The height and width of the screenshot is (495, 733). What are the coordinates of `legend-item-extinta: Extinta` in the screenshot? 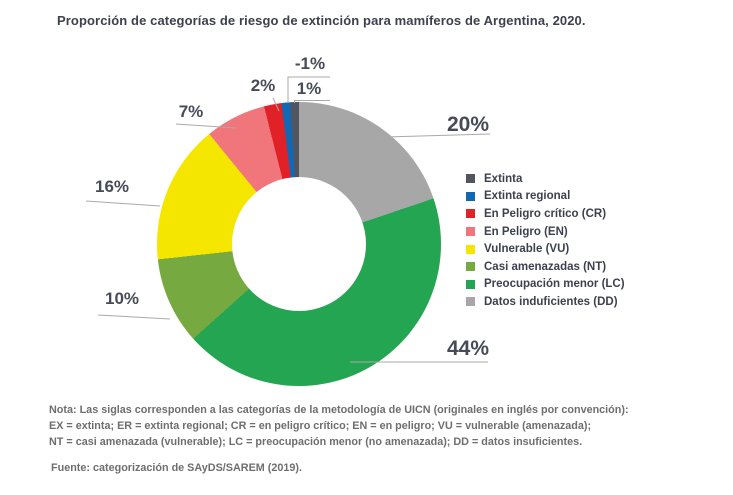 It's located at (545, 179).